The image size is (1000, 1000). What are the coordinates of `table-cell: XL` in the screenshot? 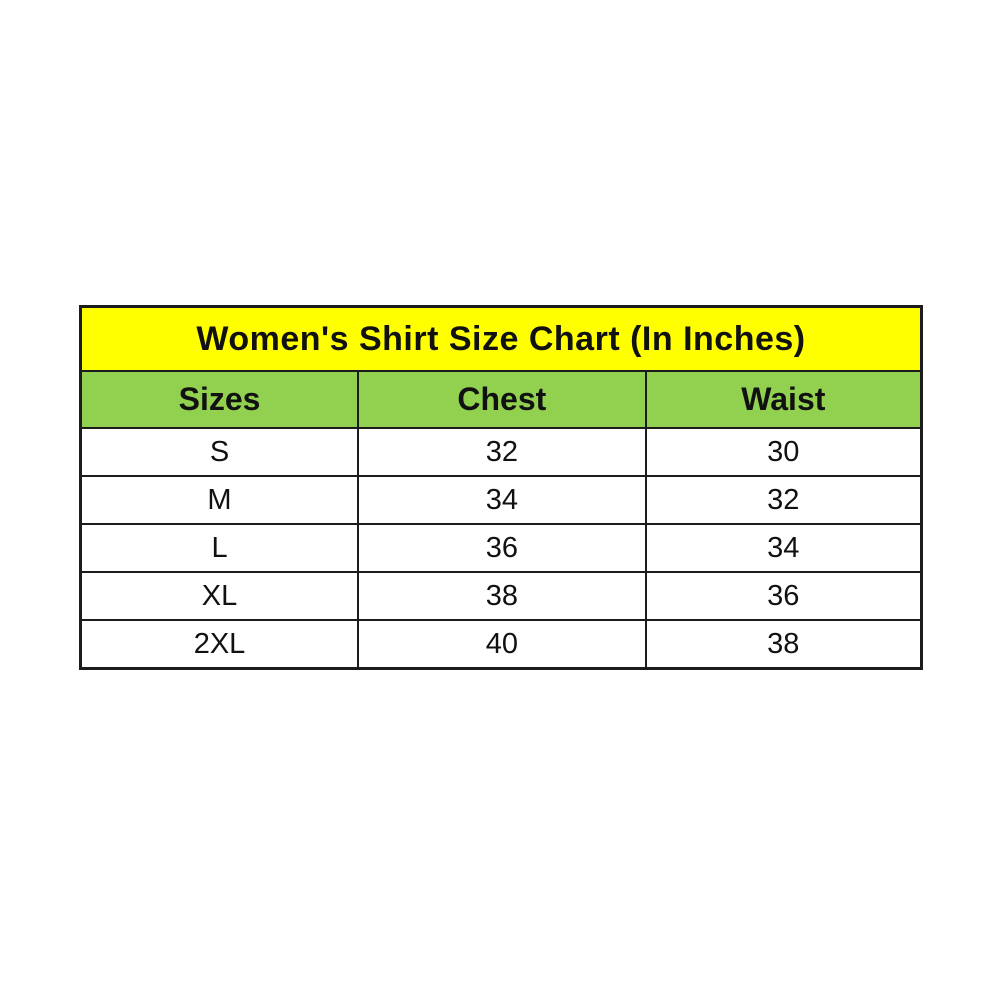 It's located at (219, 596).